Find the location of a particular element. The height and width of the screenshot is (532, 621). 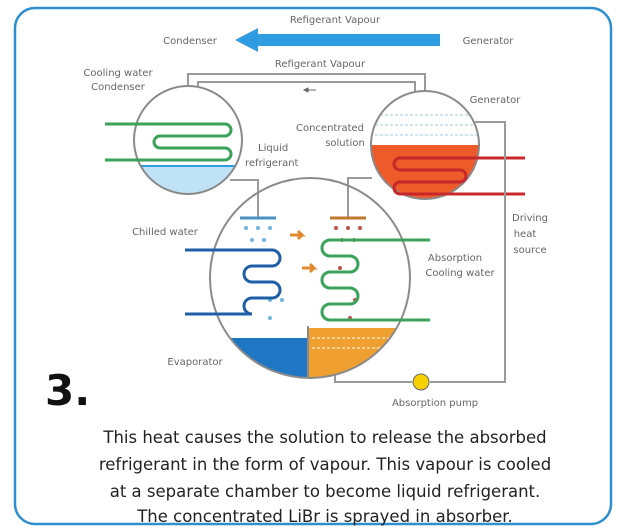

step-number: 3. is located at coordinates (67, 390).